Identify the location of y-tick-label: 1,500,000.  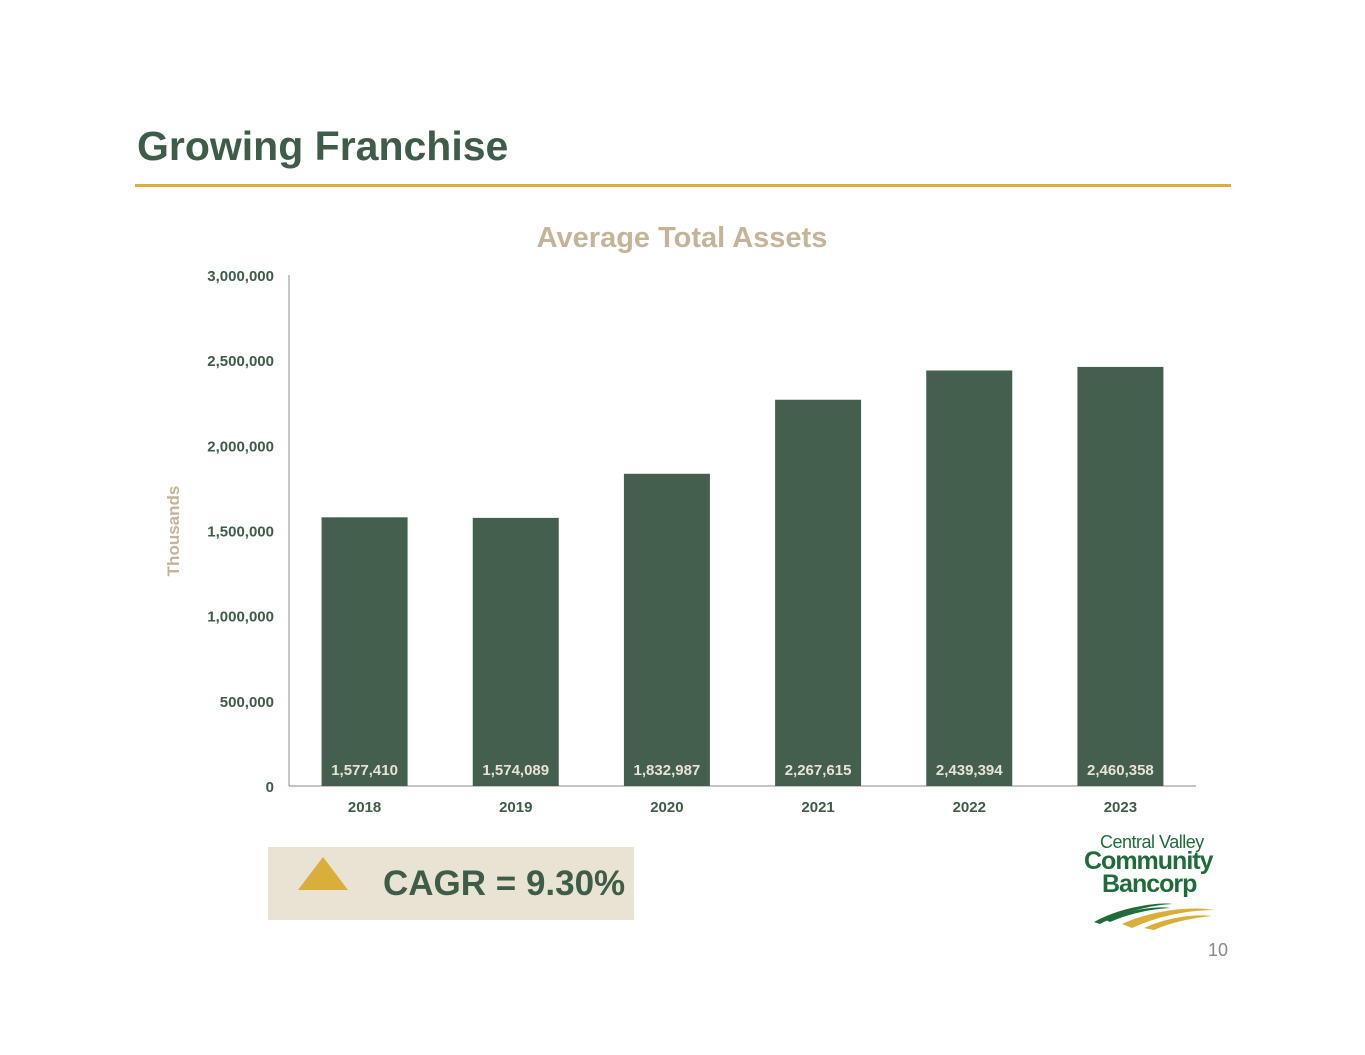
(240, 532).